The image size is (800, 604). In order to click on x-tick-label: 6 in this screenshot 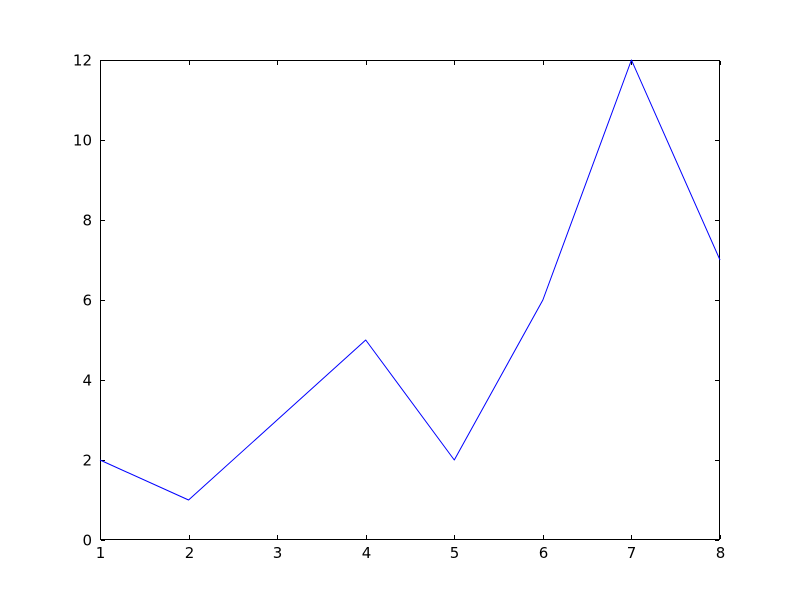, I will do `click(544, 553)`.